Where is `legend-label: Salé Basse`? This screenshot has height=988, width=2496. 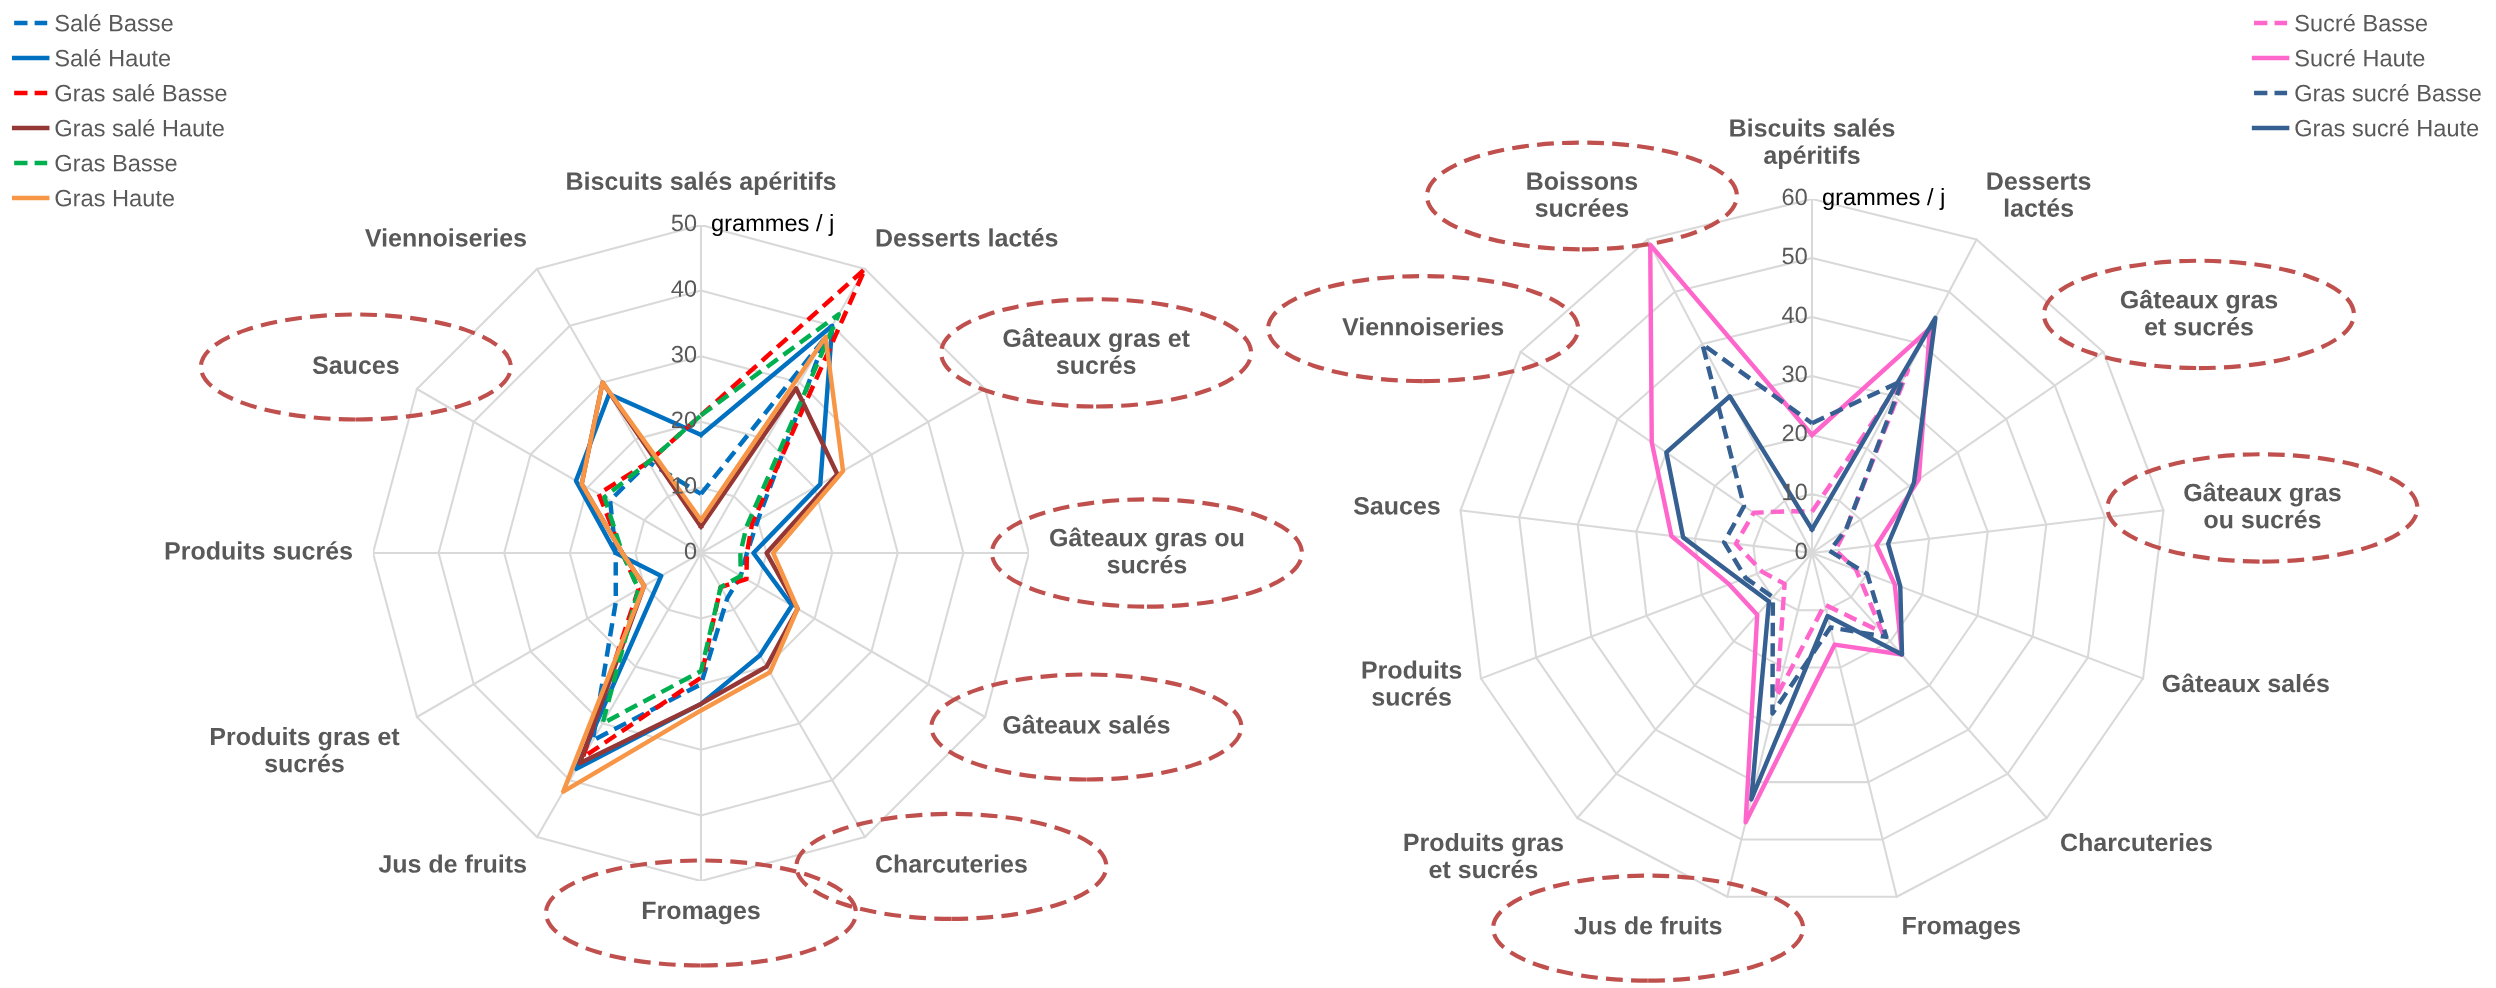
legend-label: Salé Basse is located at coordinates (114, 22).